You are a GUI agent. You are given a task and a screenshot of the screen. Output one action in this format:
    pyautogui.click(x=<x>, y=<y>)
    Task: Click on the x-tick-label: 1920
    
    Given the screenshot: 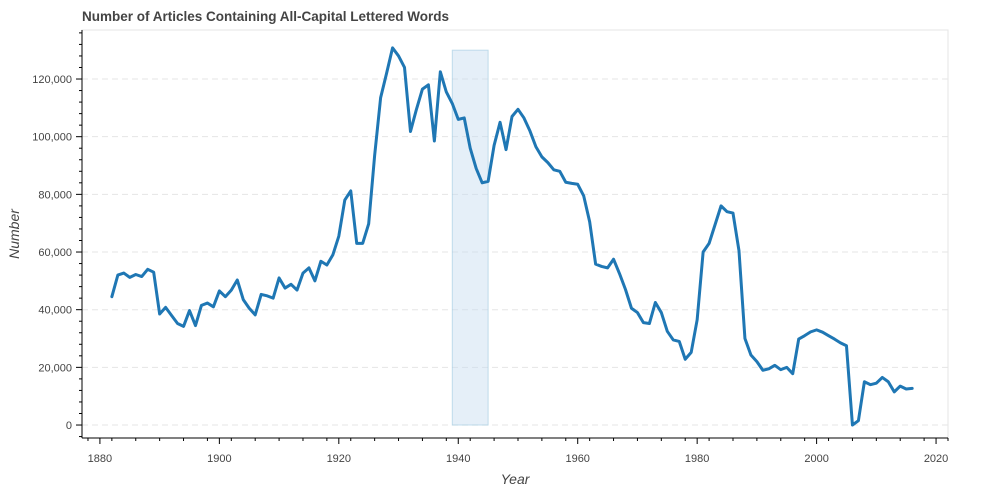 What is the action you would take?
    pyautogui.click(x=339, y=459)
    